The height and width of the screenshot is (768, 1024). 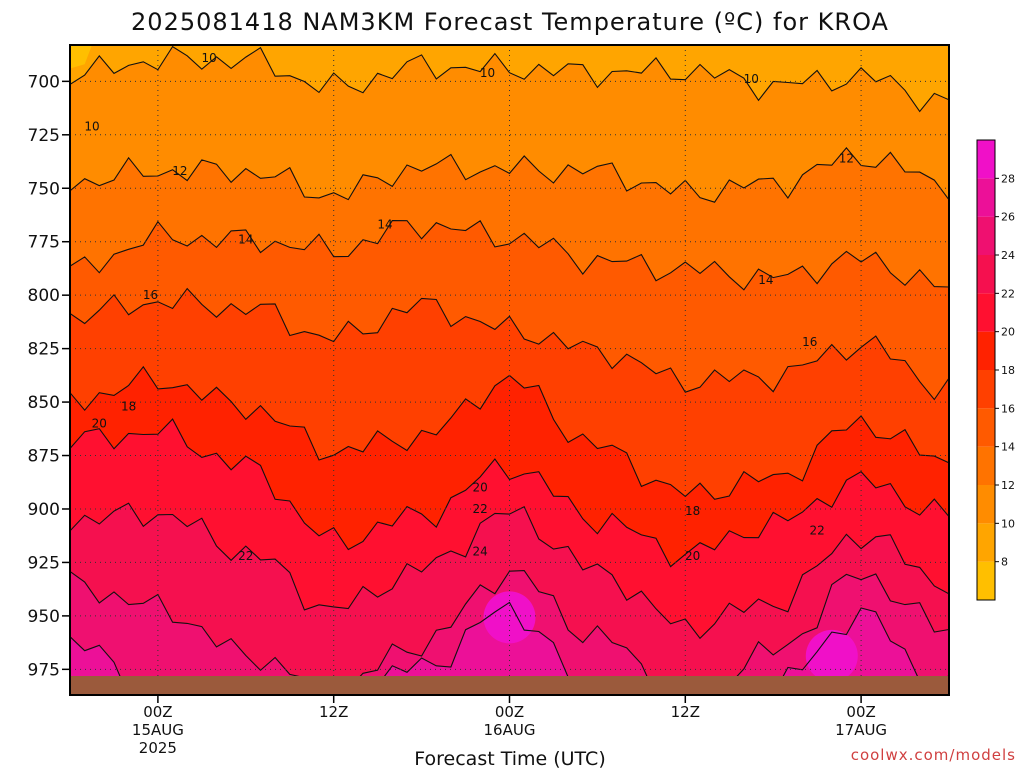 What do you see at coordinates (509, 685) in the screenshot?
I see `terrain-surface` at bounding box center [509, 685].